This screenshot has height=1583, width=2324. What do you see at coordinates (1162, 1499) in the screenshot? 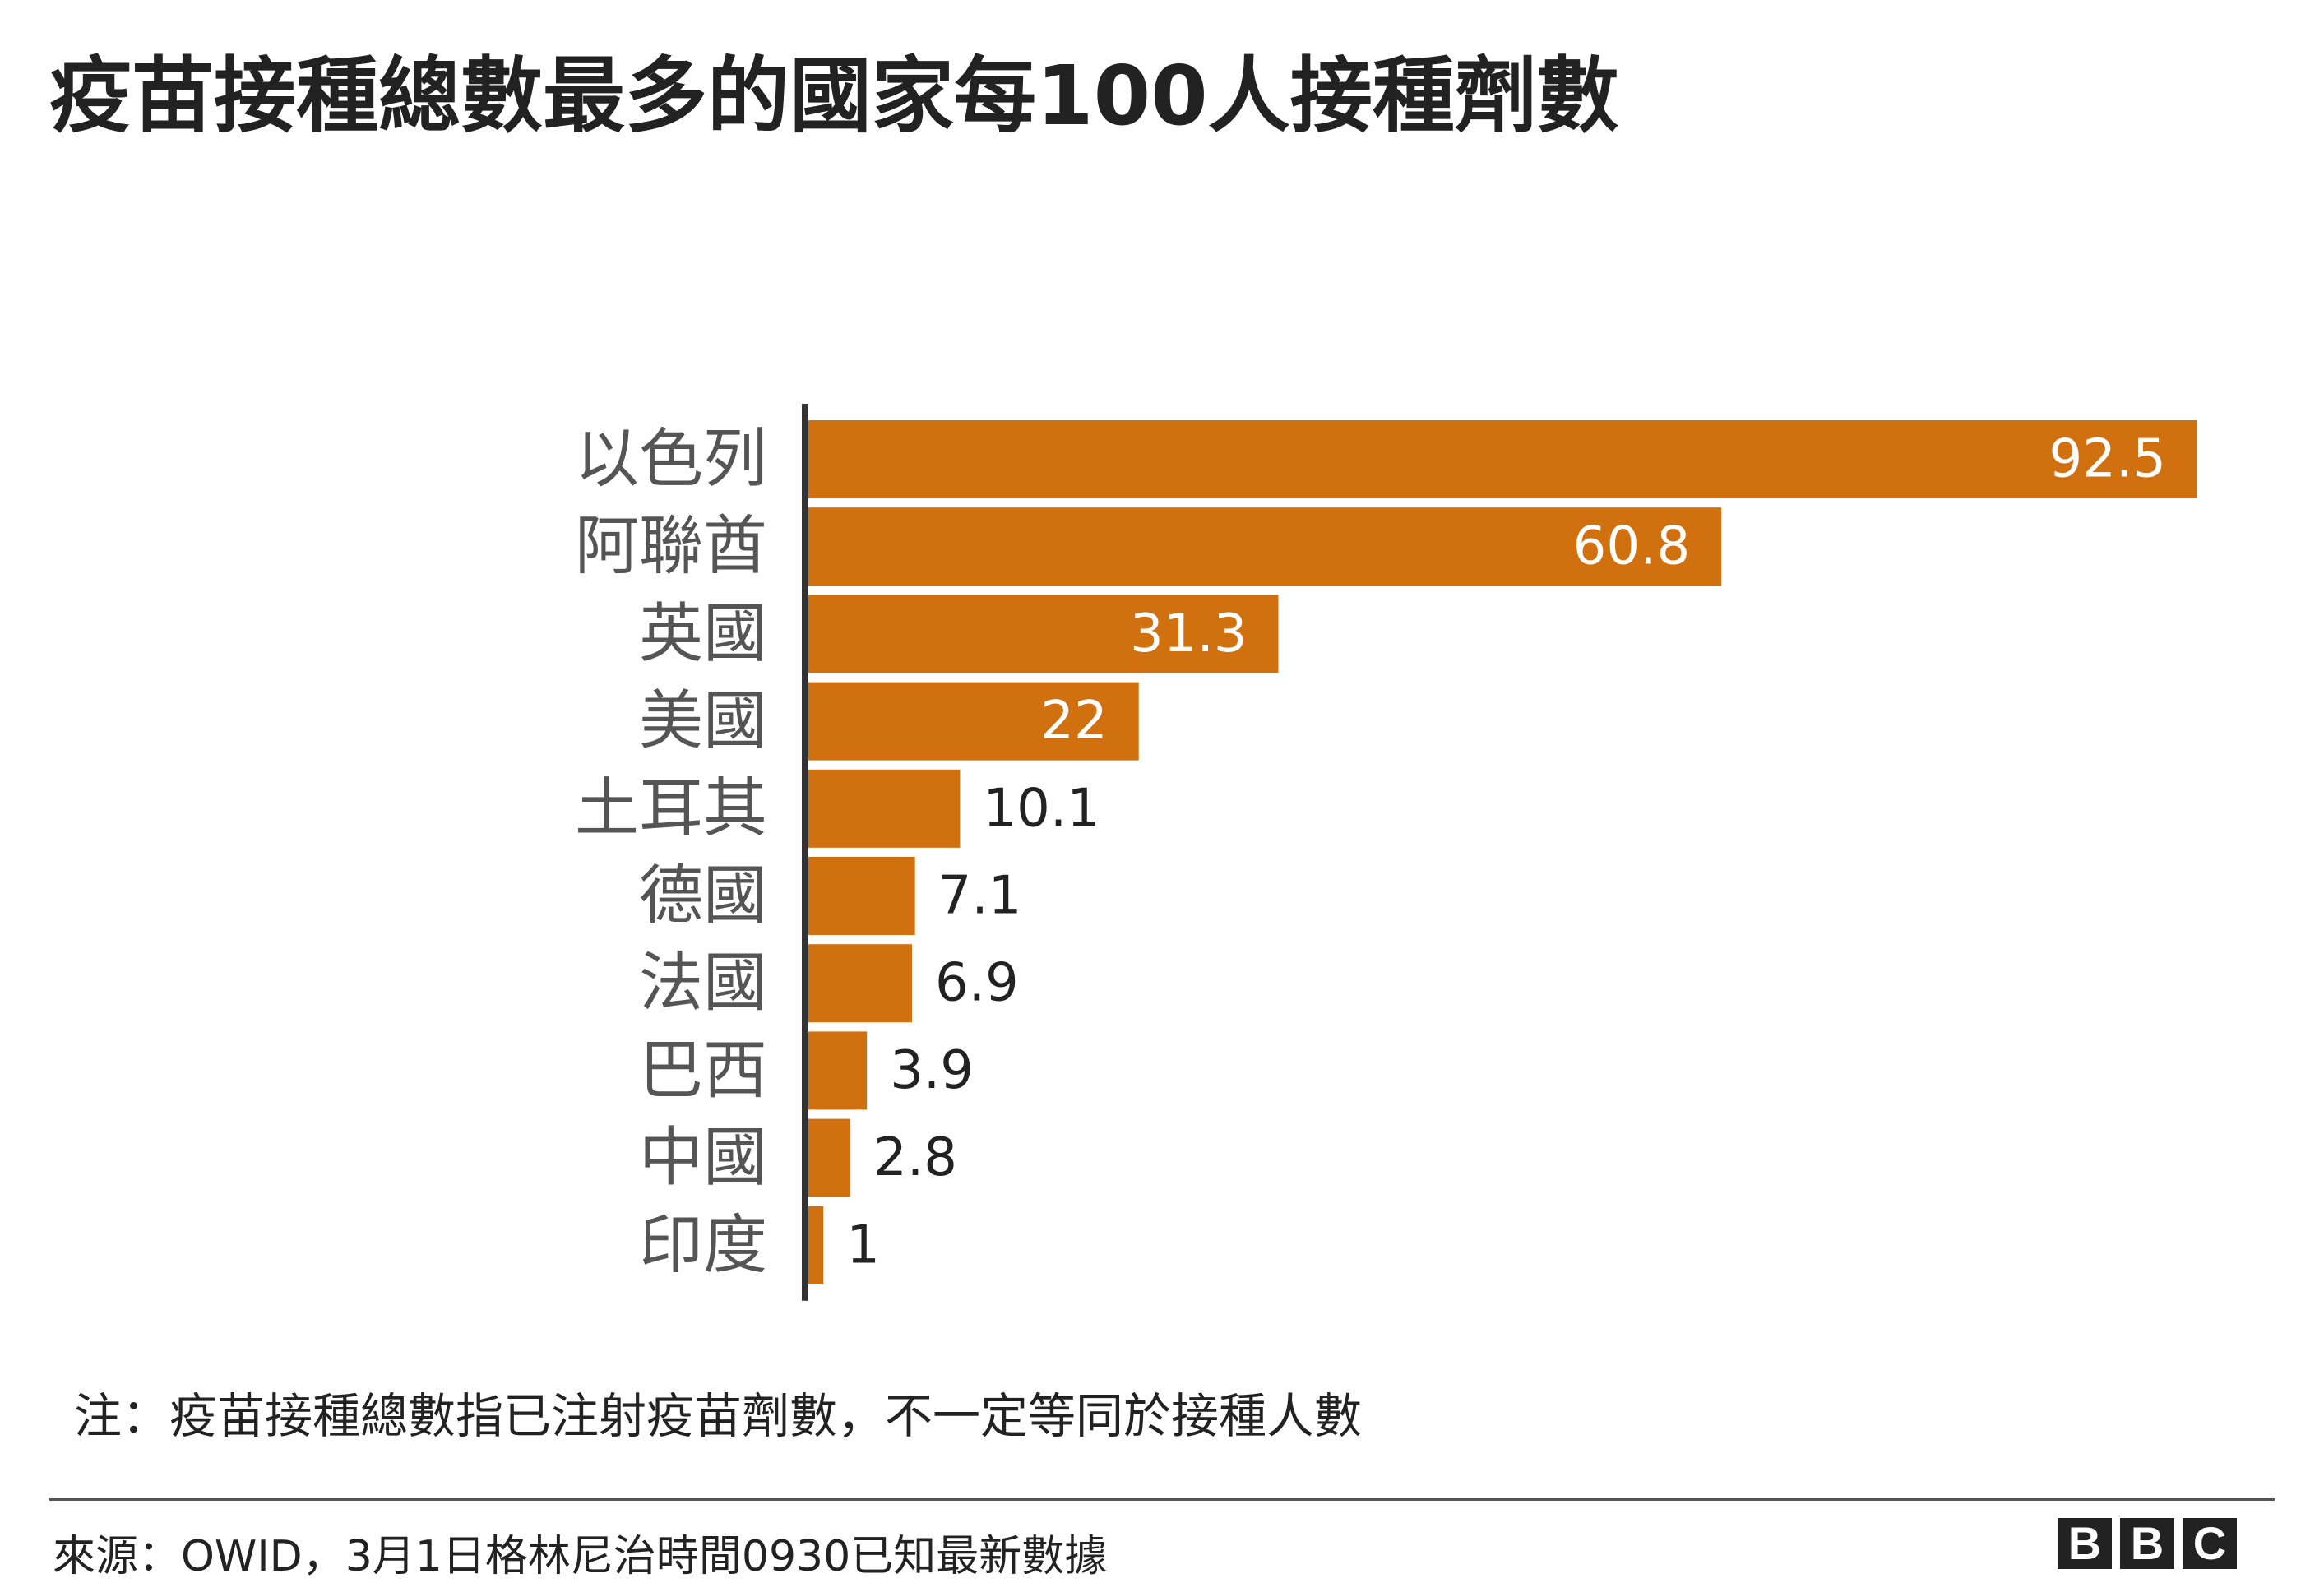
I see `footer-divider` at bounding box center [1162, 1499].